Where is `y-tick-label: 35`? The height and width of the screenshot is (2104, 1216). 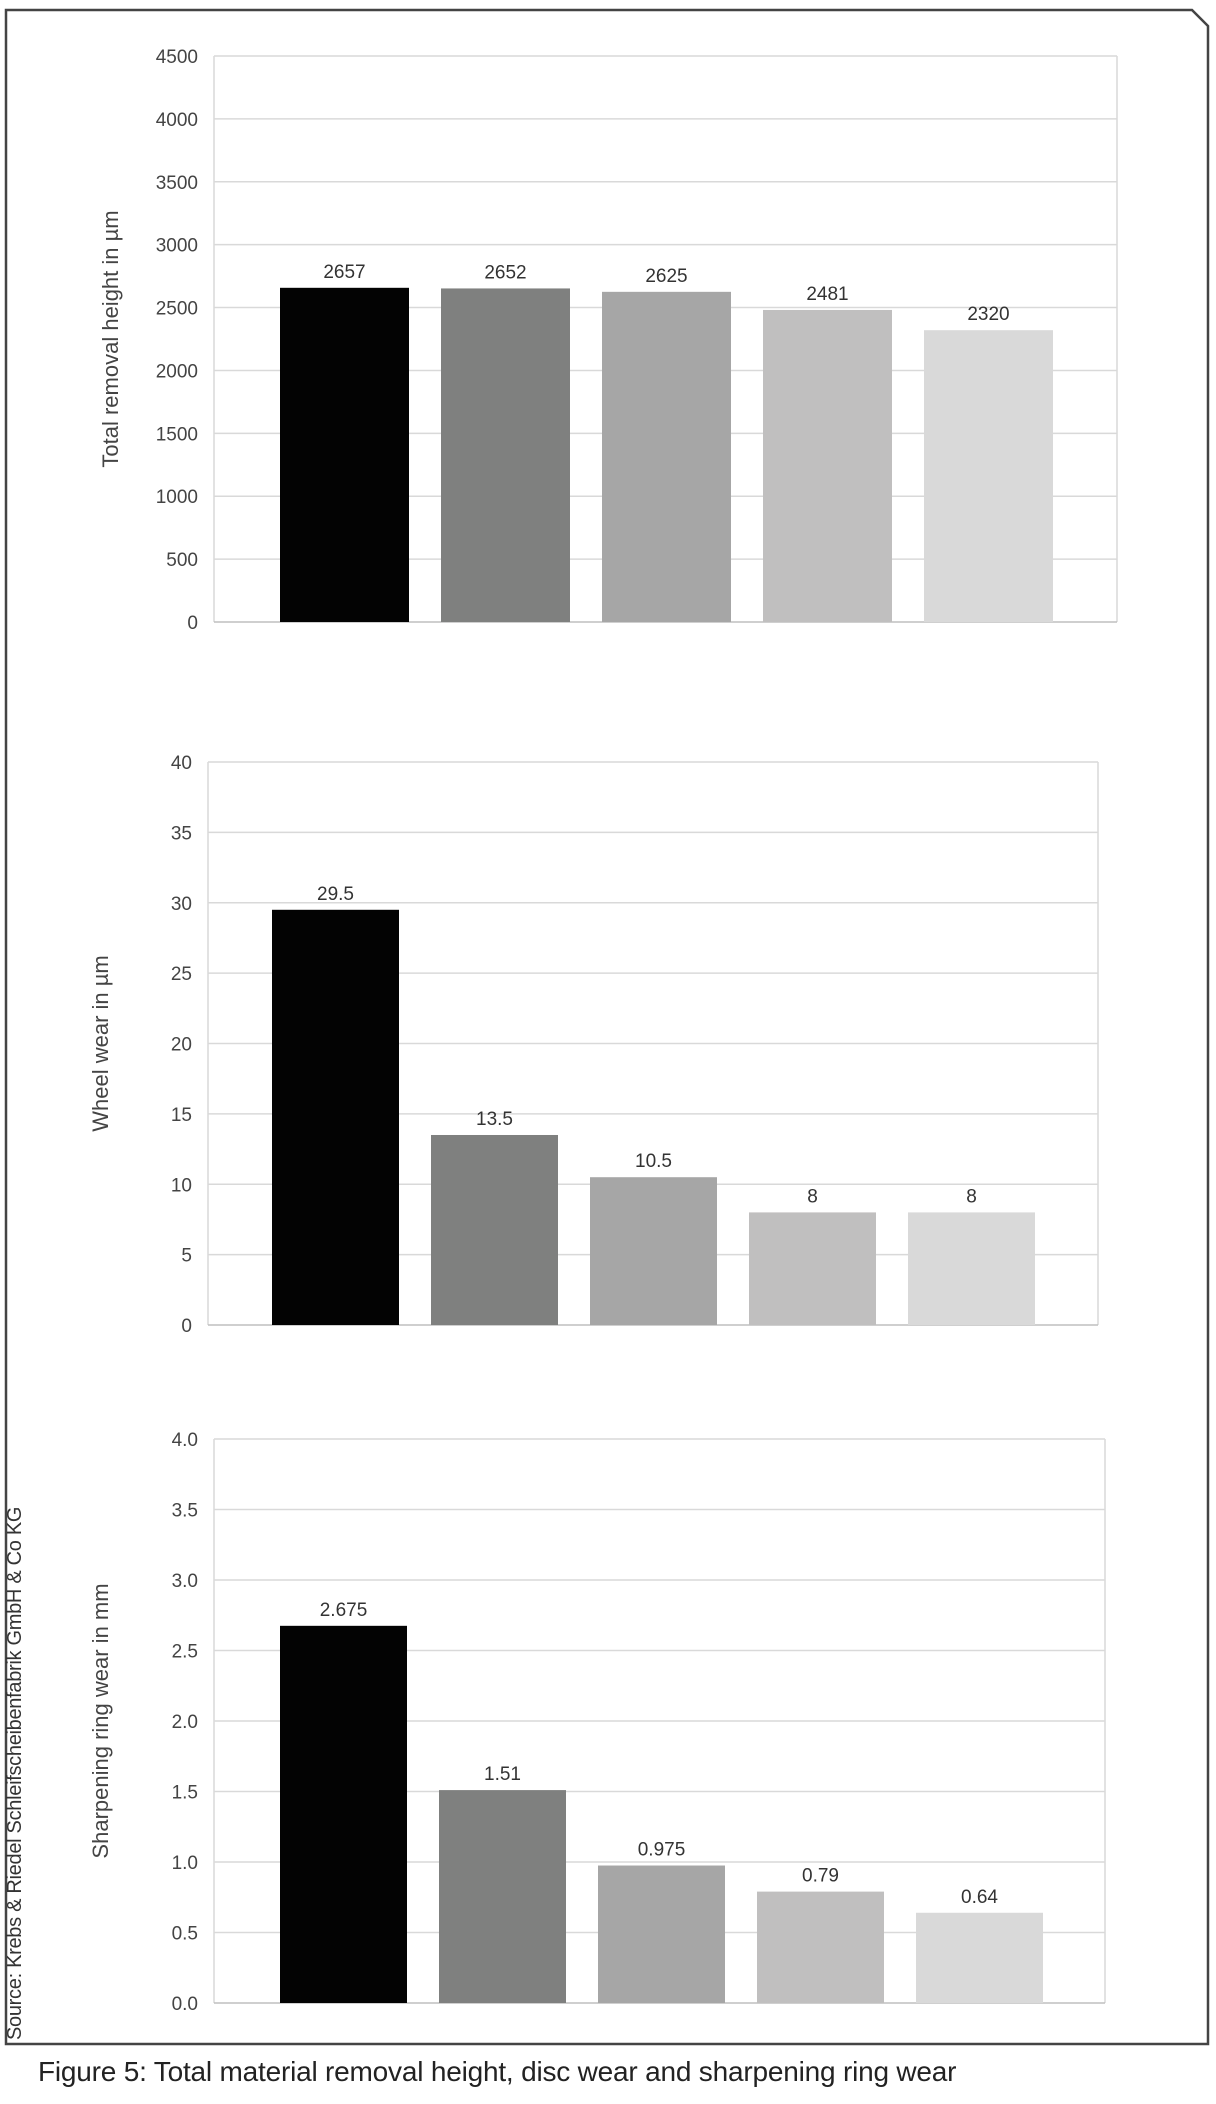 y-tick-label: 35 is located at coordinates (181, 833).